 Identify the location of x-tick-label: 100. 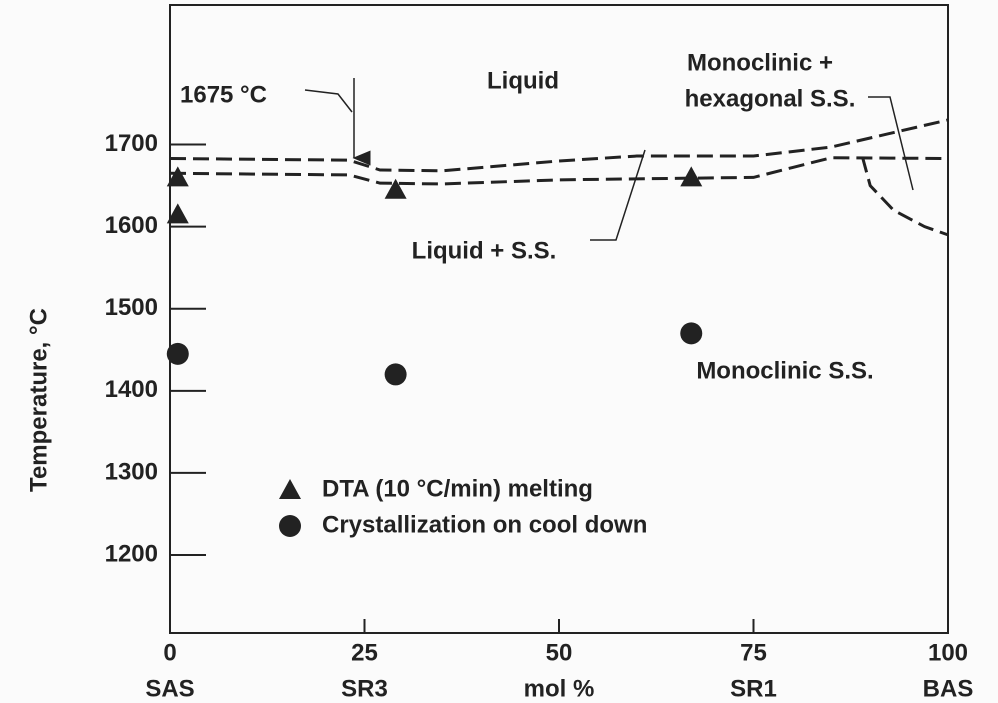
(948, 652).